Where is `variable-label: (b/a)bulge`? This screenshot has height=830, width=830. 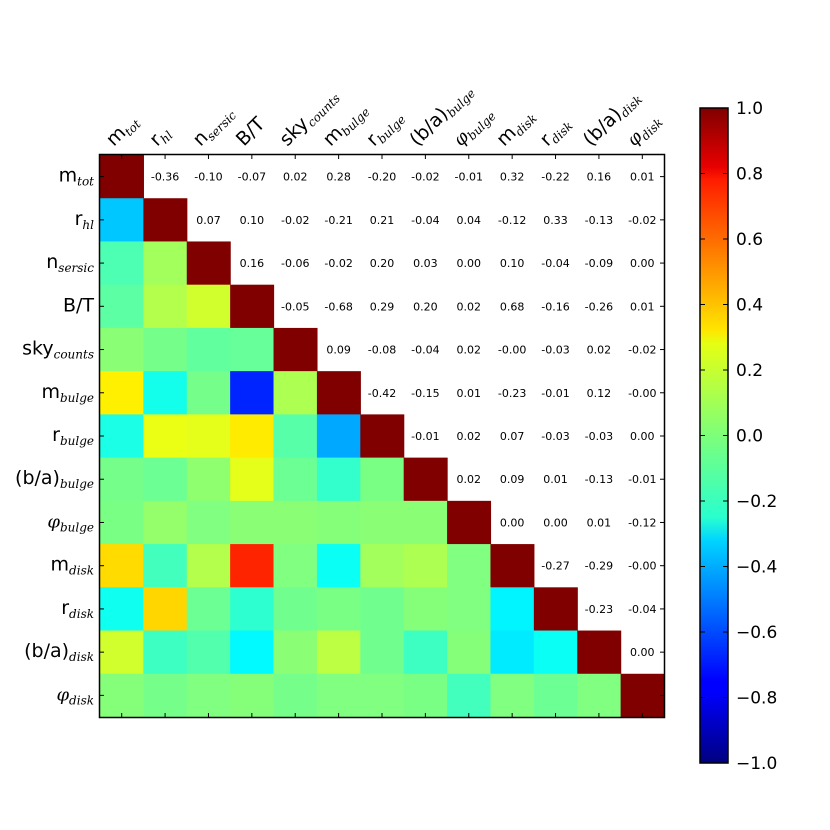 variable-label: (b/a)bulge is located at coordinates (54, 479).